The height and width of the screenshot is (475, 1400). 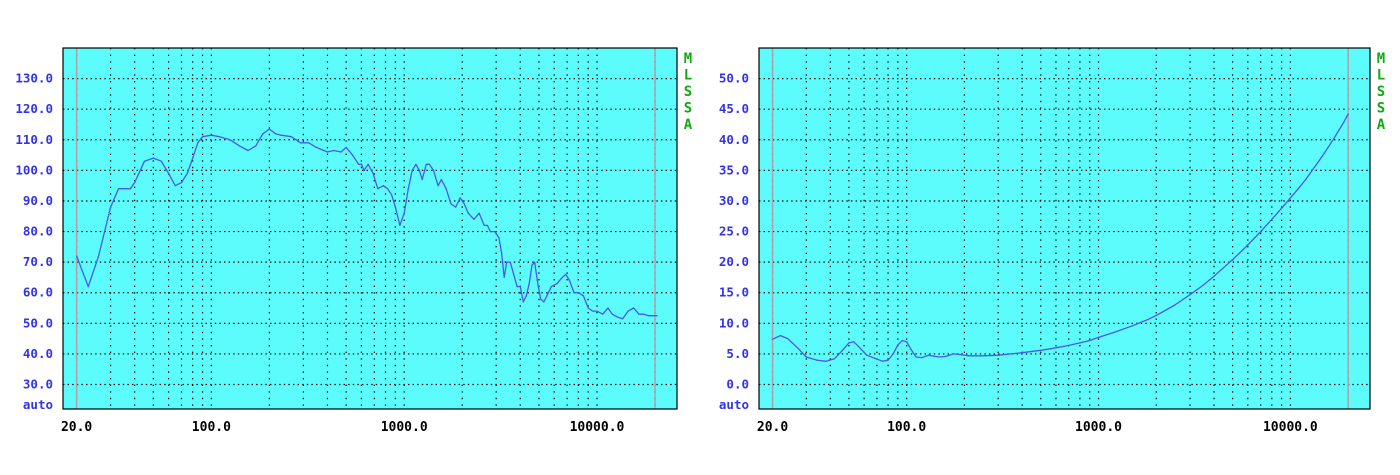 What do you see at coordinates (734, 78) in the screenshot?
I see `y-tick-label: 50.0` at bounding box center [734, 78].